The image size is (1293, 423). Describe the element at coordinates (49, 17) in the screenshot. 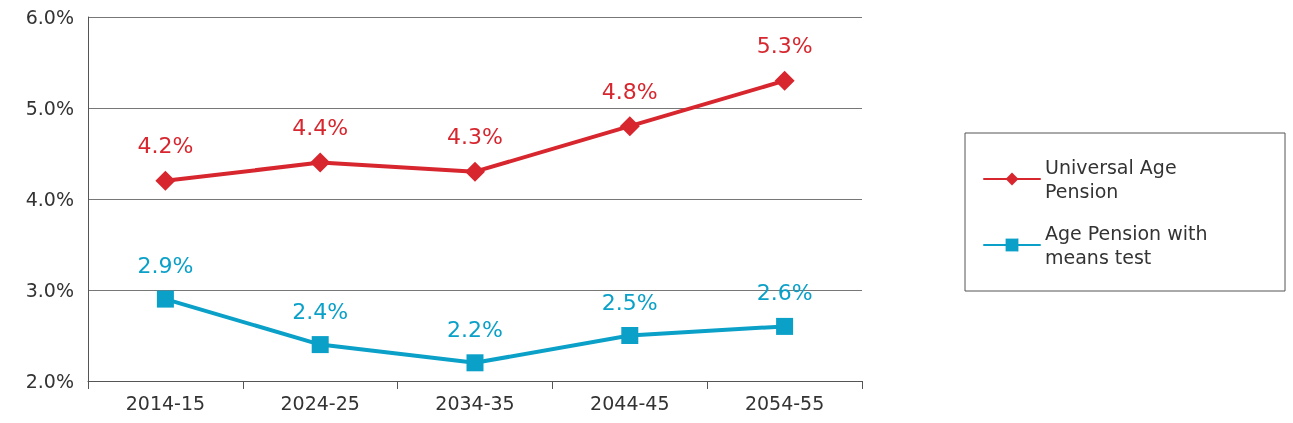

I see `y-tick-label: 6.0%` at that location.